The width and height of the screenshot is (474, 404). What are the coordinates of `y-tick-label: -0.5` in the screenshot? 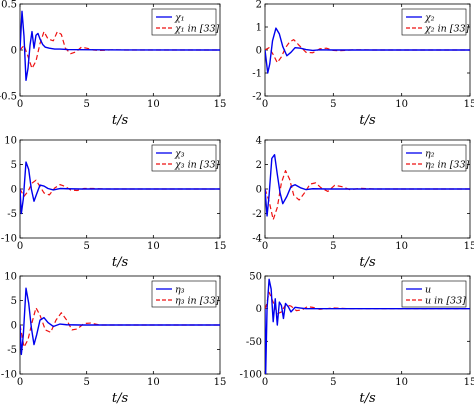 It's located at (8, 97).